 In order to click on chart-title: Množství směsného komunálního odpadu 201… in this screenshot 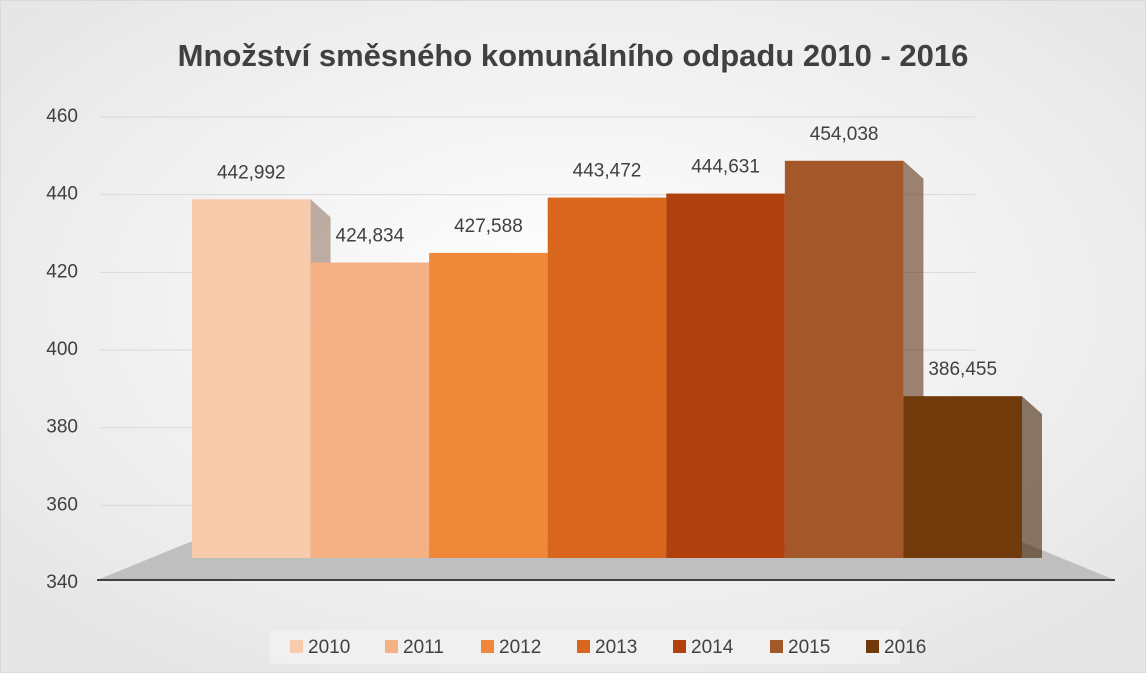, I will do `click(573, 55)`.